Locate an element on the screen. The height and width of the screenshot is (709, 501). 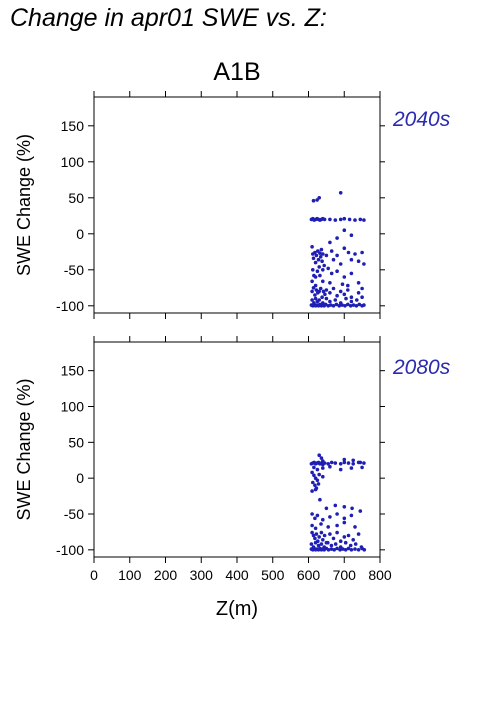
x-tick-label: 200 is located at coordinates (166, 575).